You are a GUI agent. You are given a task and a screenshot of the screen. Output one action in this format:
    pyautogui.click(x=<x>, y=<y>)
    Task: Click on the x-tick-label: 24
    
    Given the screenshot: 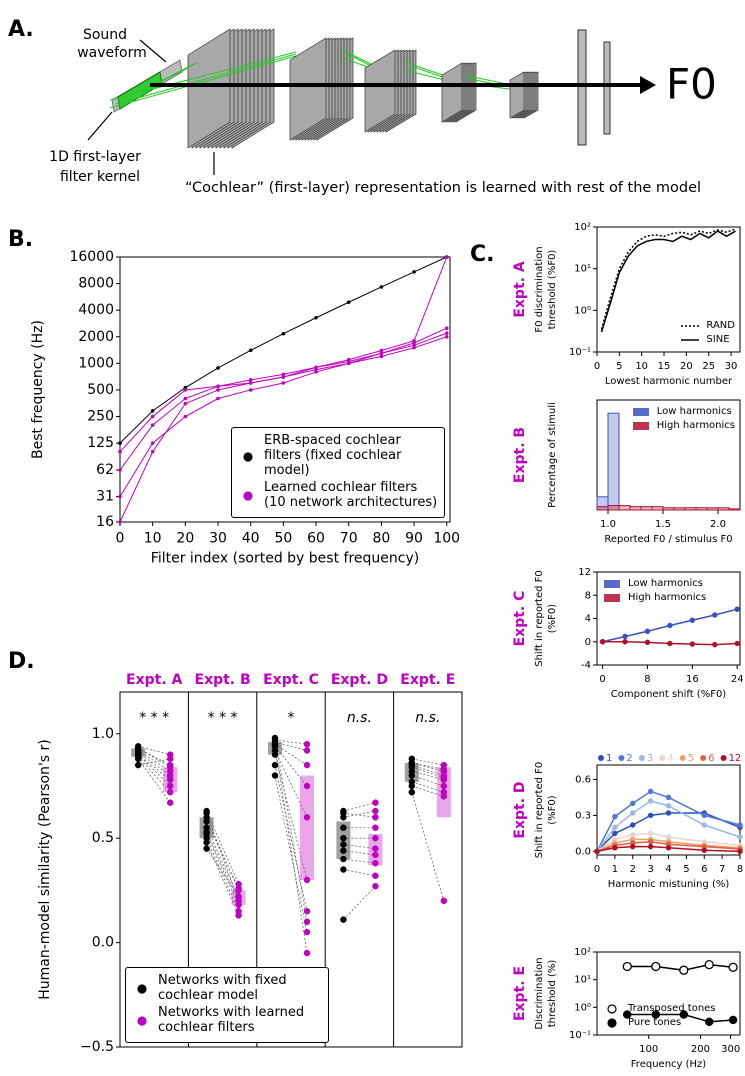 What is the action you would take?
    pyautogui.click(x=737, y=679)
    